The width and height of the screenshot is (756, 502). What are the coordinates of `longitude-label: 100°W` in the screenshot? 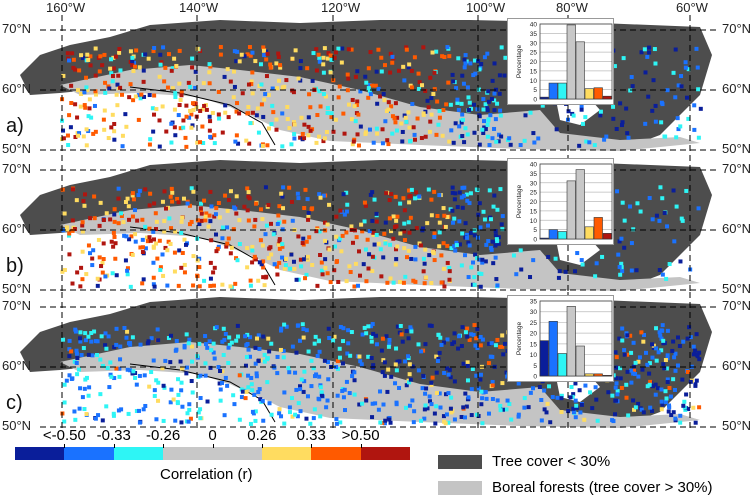 It's located at (486, 7).